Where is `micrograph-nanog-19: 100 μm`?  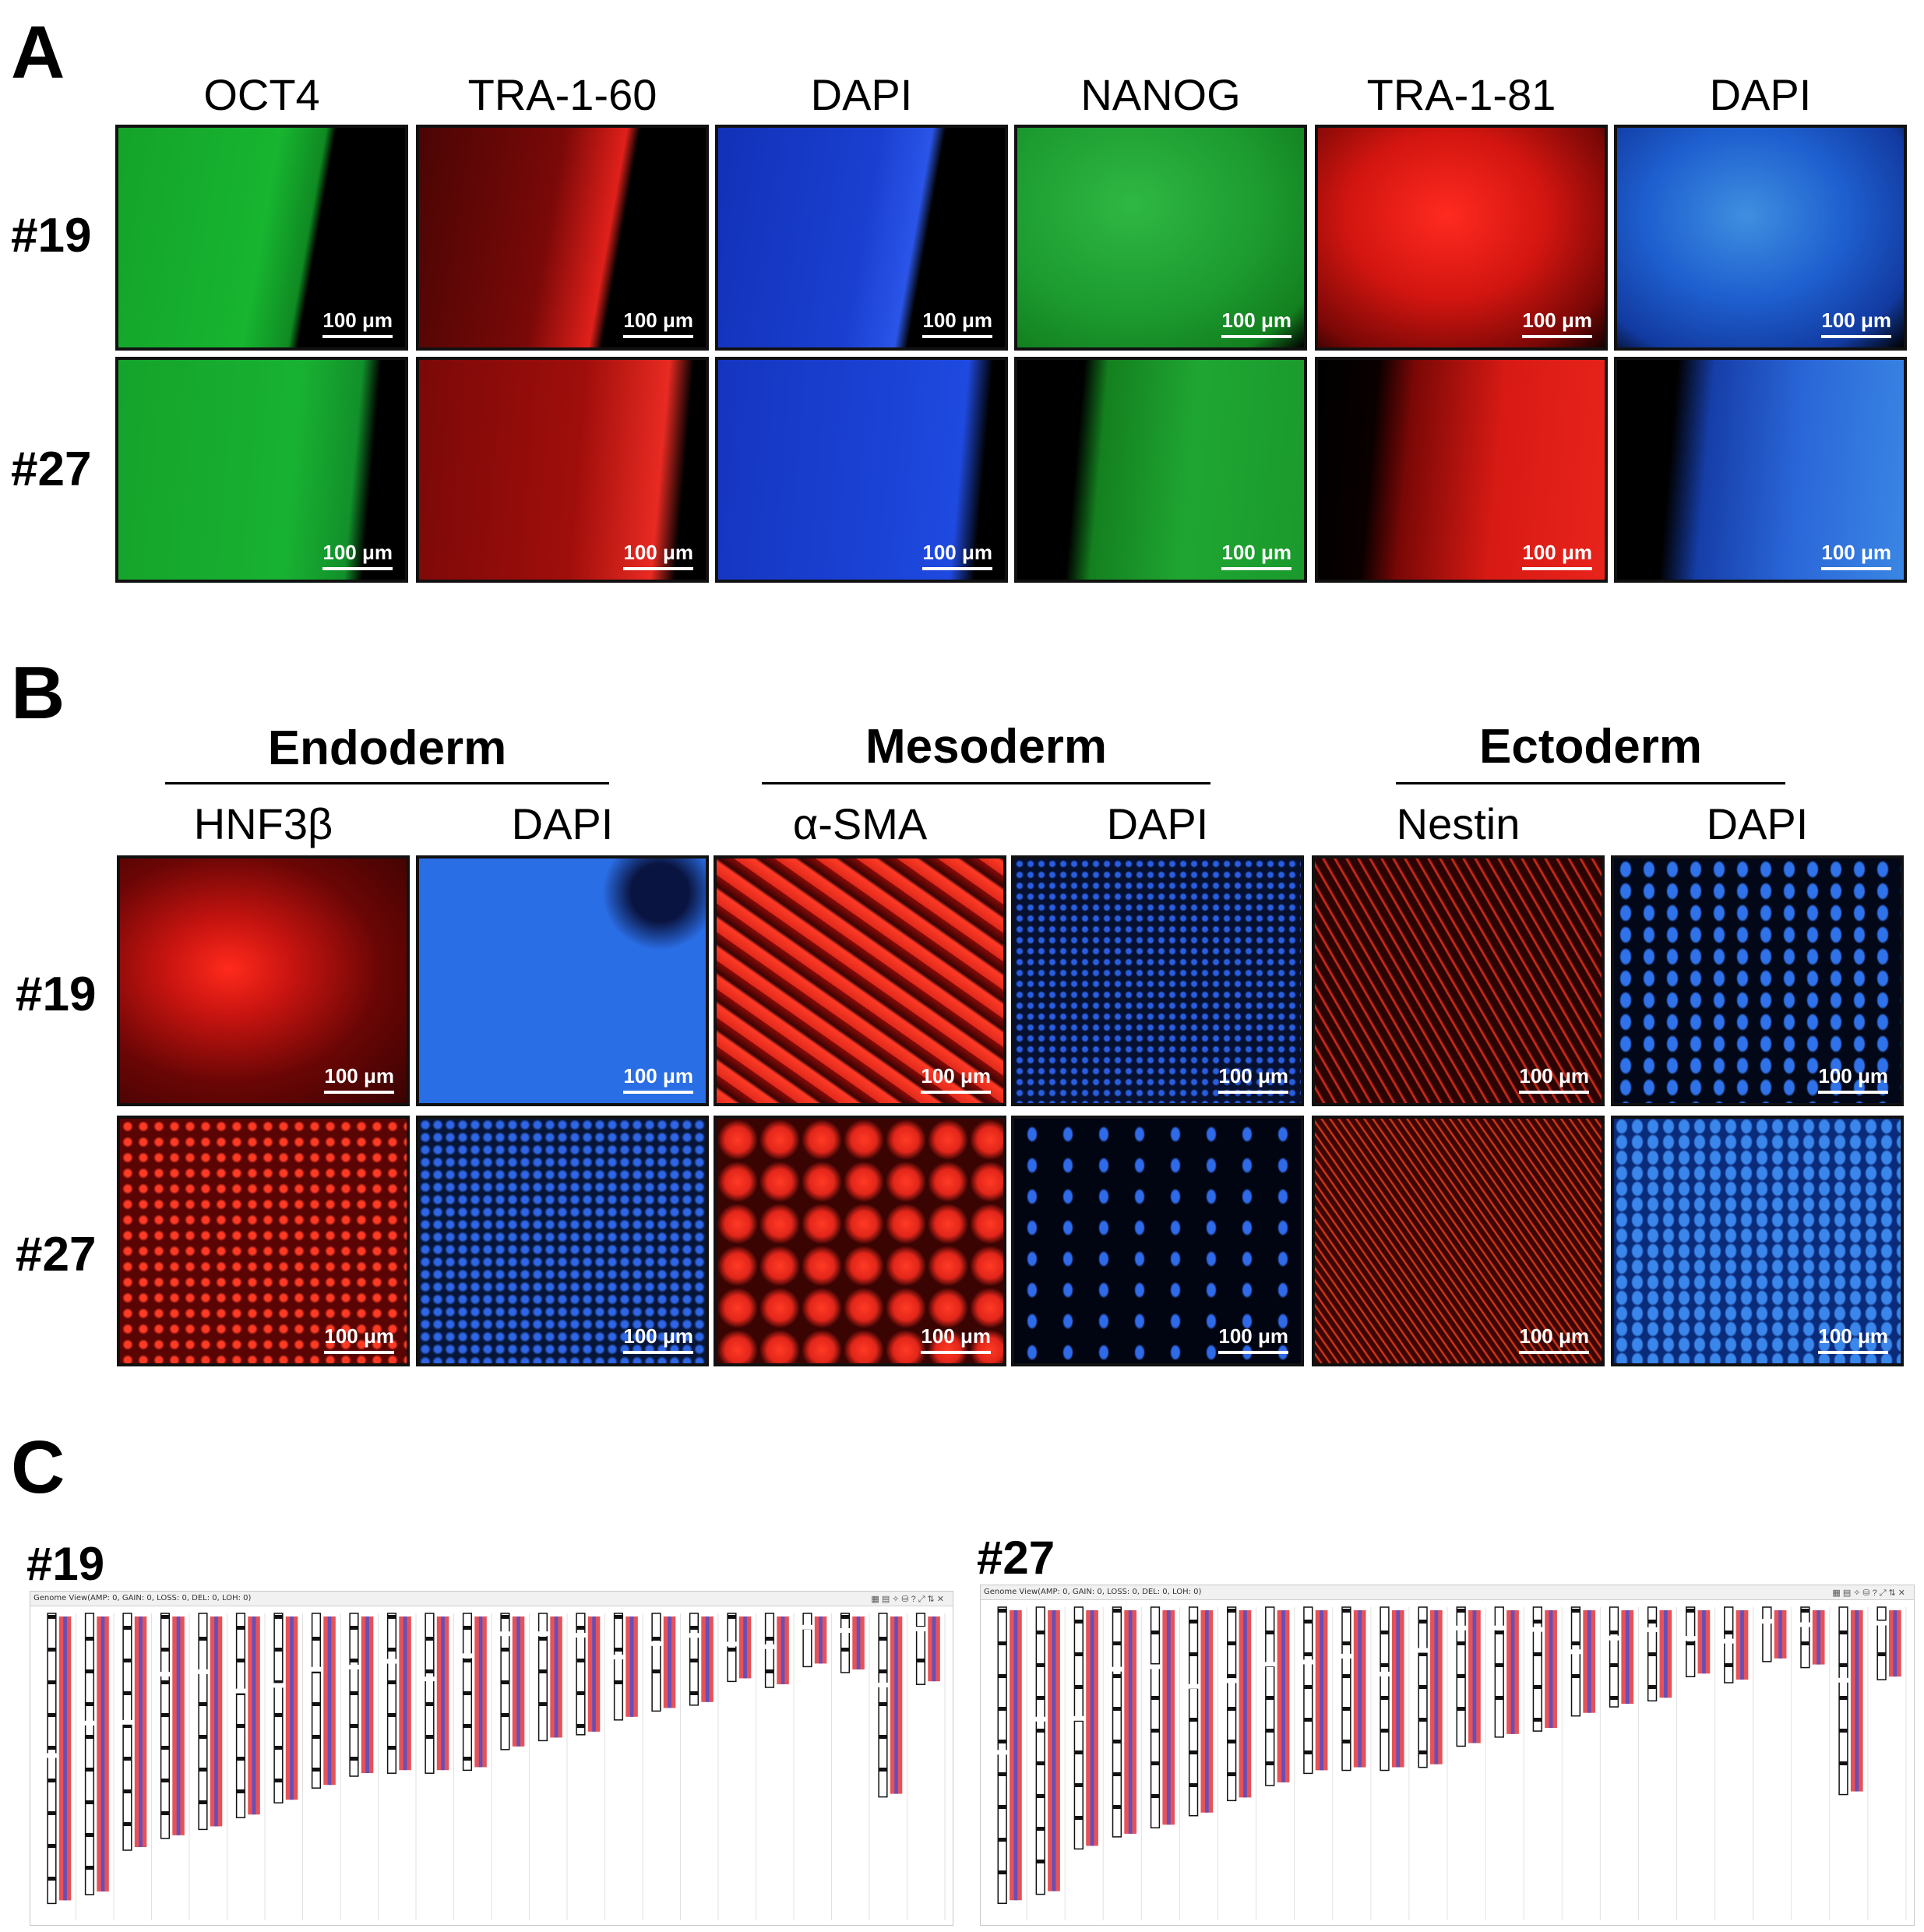
micrograph-nanog-19: 100 μm is located at coordinates (1160, 238).